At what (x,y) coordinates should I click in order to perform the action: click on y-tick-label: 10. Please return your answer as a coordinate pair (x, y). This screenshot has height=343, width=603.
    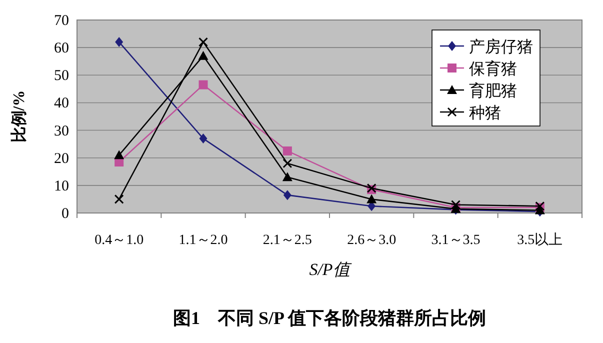
    Looking at the image, I should click on (61, 186).